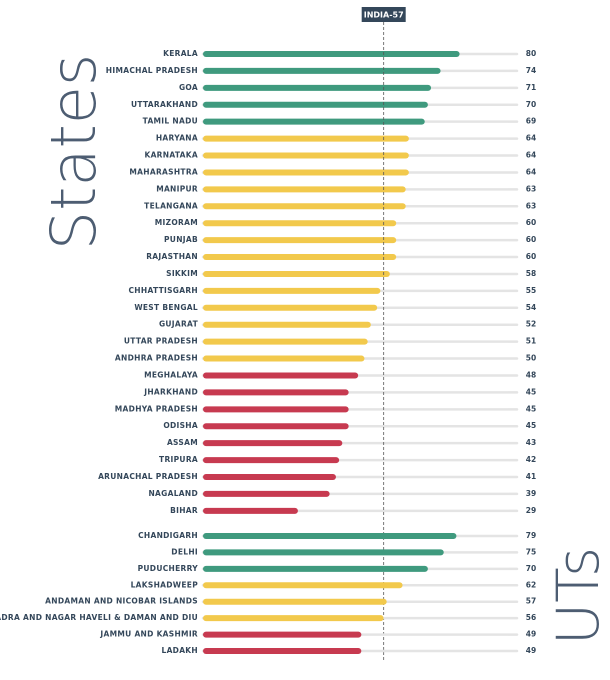 The width and height of the screenshot is (610, 680). I want to click on category-label: ANDAMAN AND NICOBAR ISLANDS, so click(121, 601).